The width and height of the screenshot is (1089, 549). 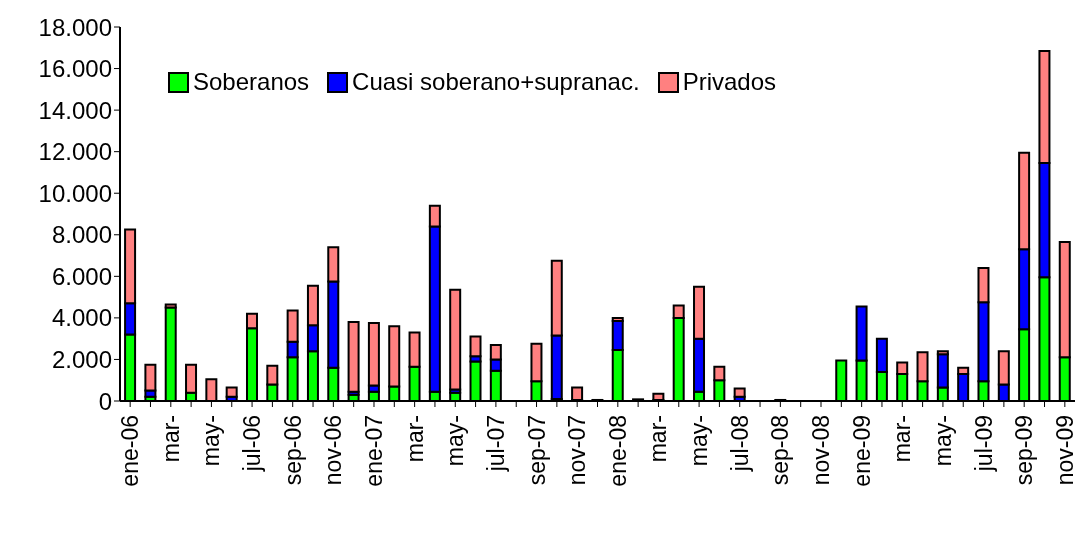 I want to click on x-tick-label: ene-09, so click(x=861, y=451).